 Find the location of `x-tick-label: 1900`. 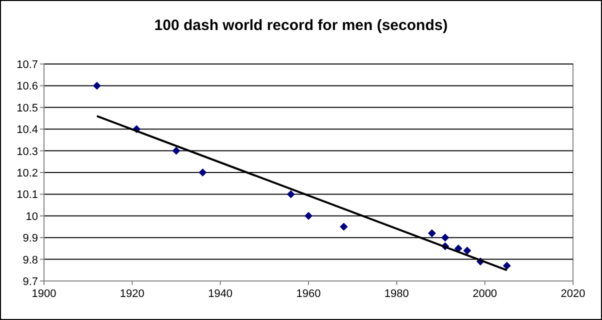

x-tick-label: 1900 is located at coordinates (44, 294).